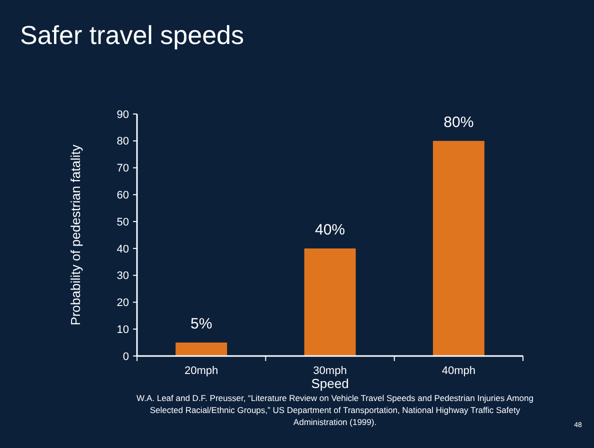 Image resolution: width=594 pixels, height=448 pixels. What do you see at coordinates (459, 122) in the screenshot?
I see `data-label: 80%` at bounding box center [459, 122].